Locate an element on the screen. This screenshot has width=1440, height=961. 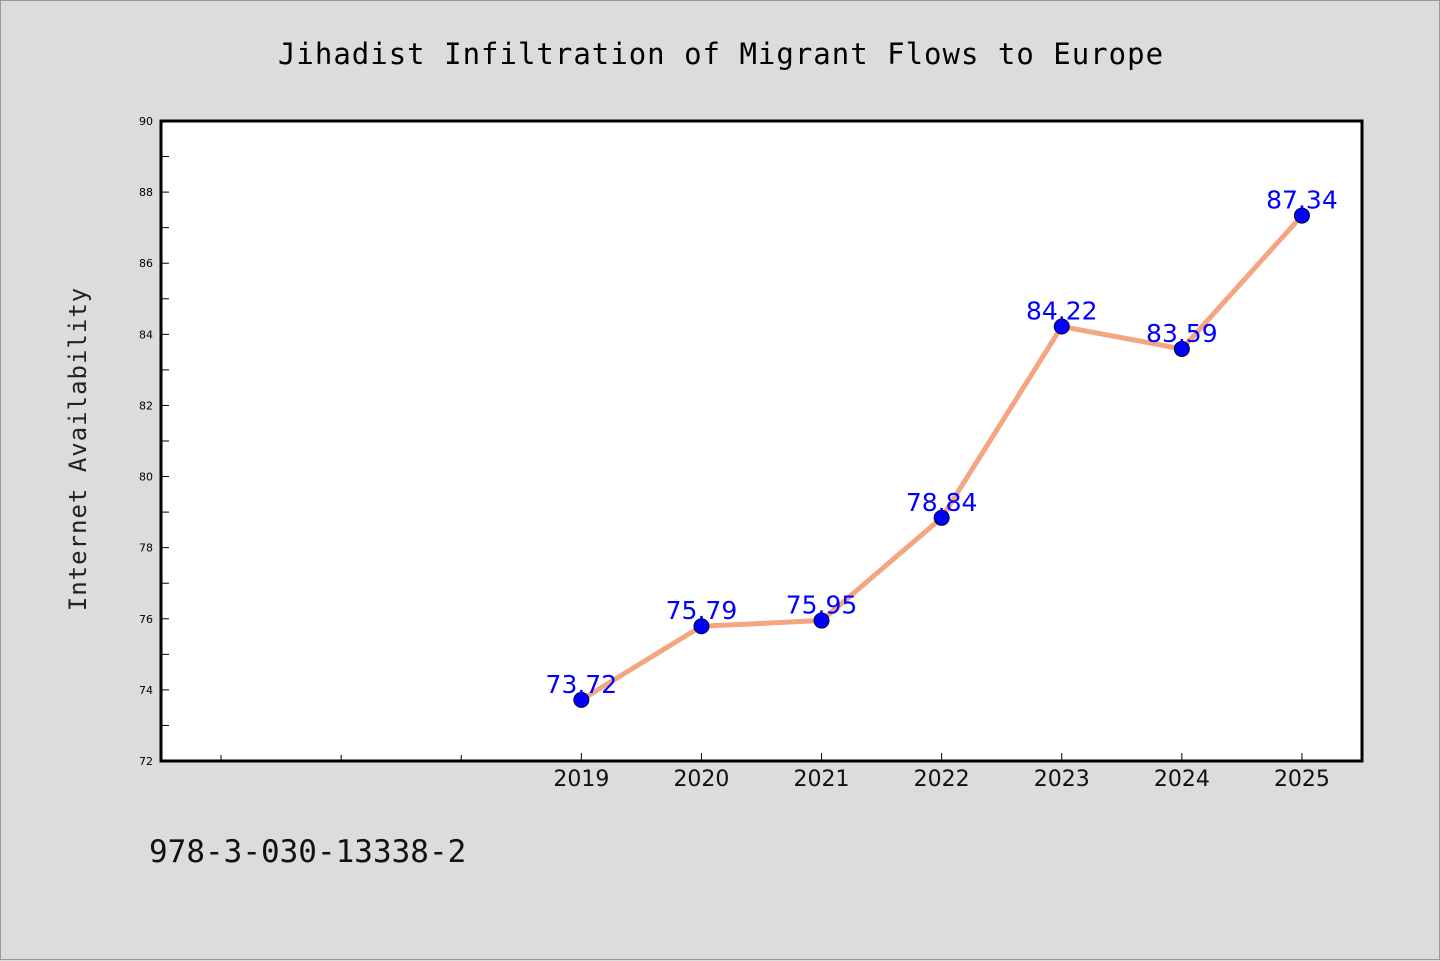
x-tick-label: 2023 is located at coordinates (1062, 779).